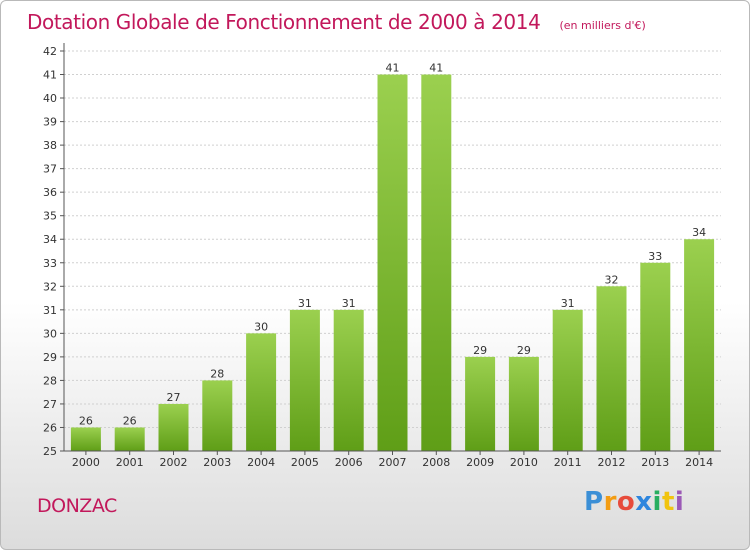 The width and height of the screenshot is (750, 550). Describe the element at coordinates (174, 397) in the screenshot. I see `data-label: 27` at that location.